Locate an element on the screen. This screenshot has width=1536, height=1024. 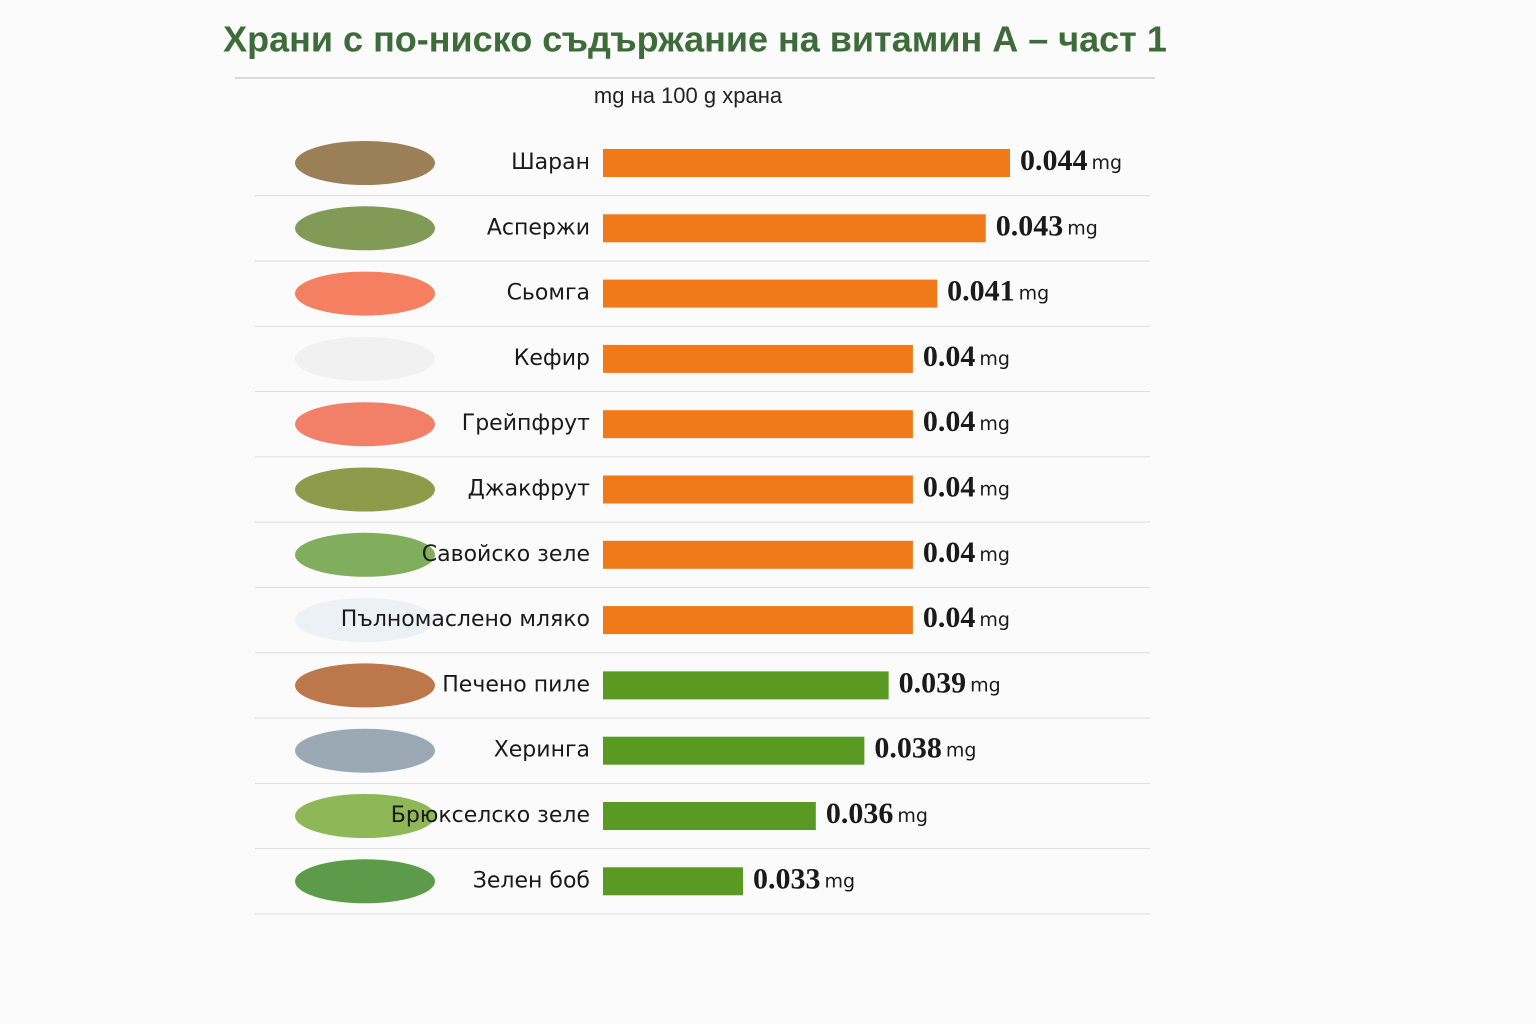
category-label: Брюкселско зеле is located at coordinates (490, 815).